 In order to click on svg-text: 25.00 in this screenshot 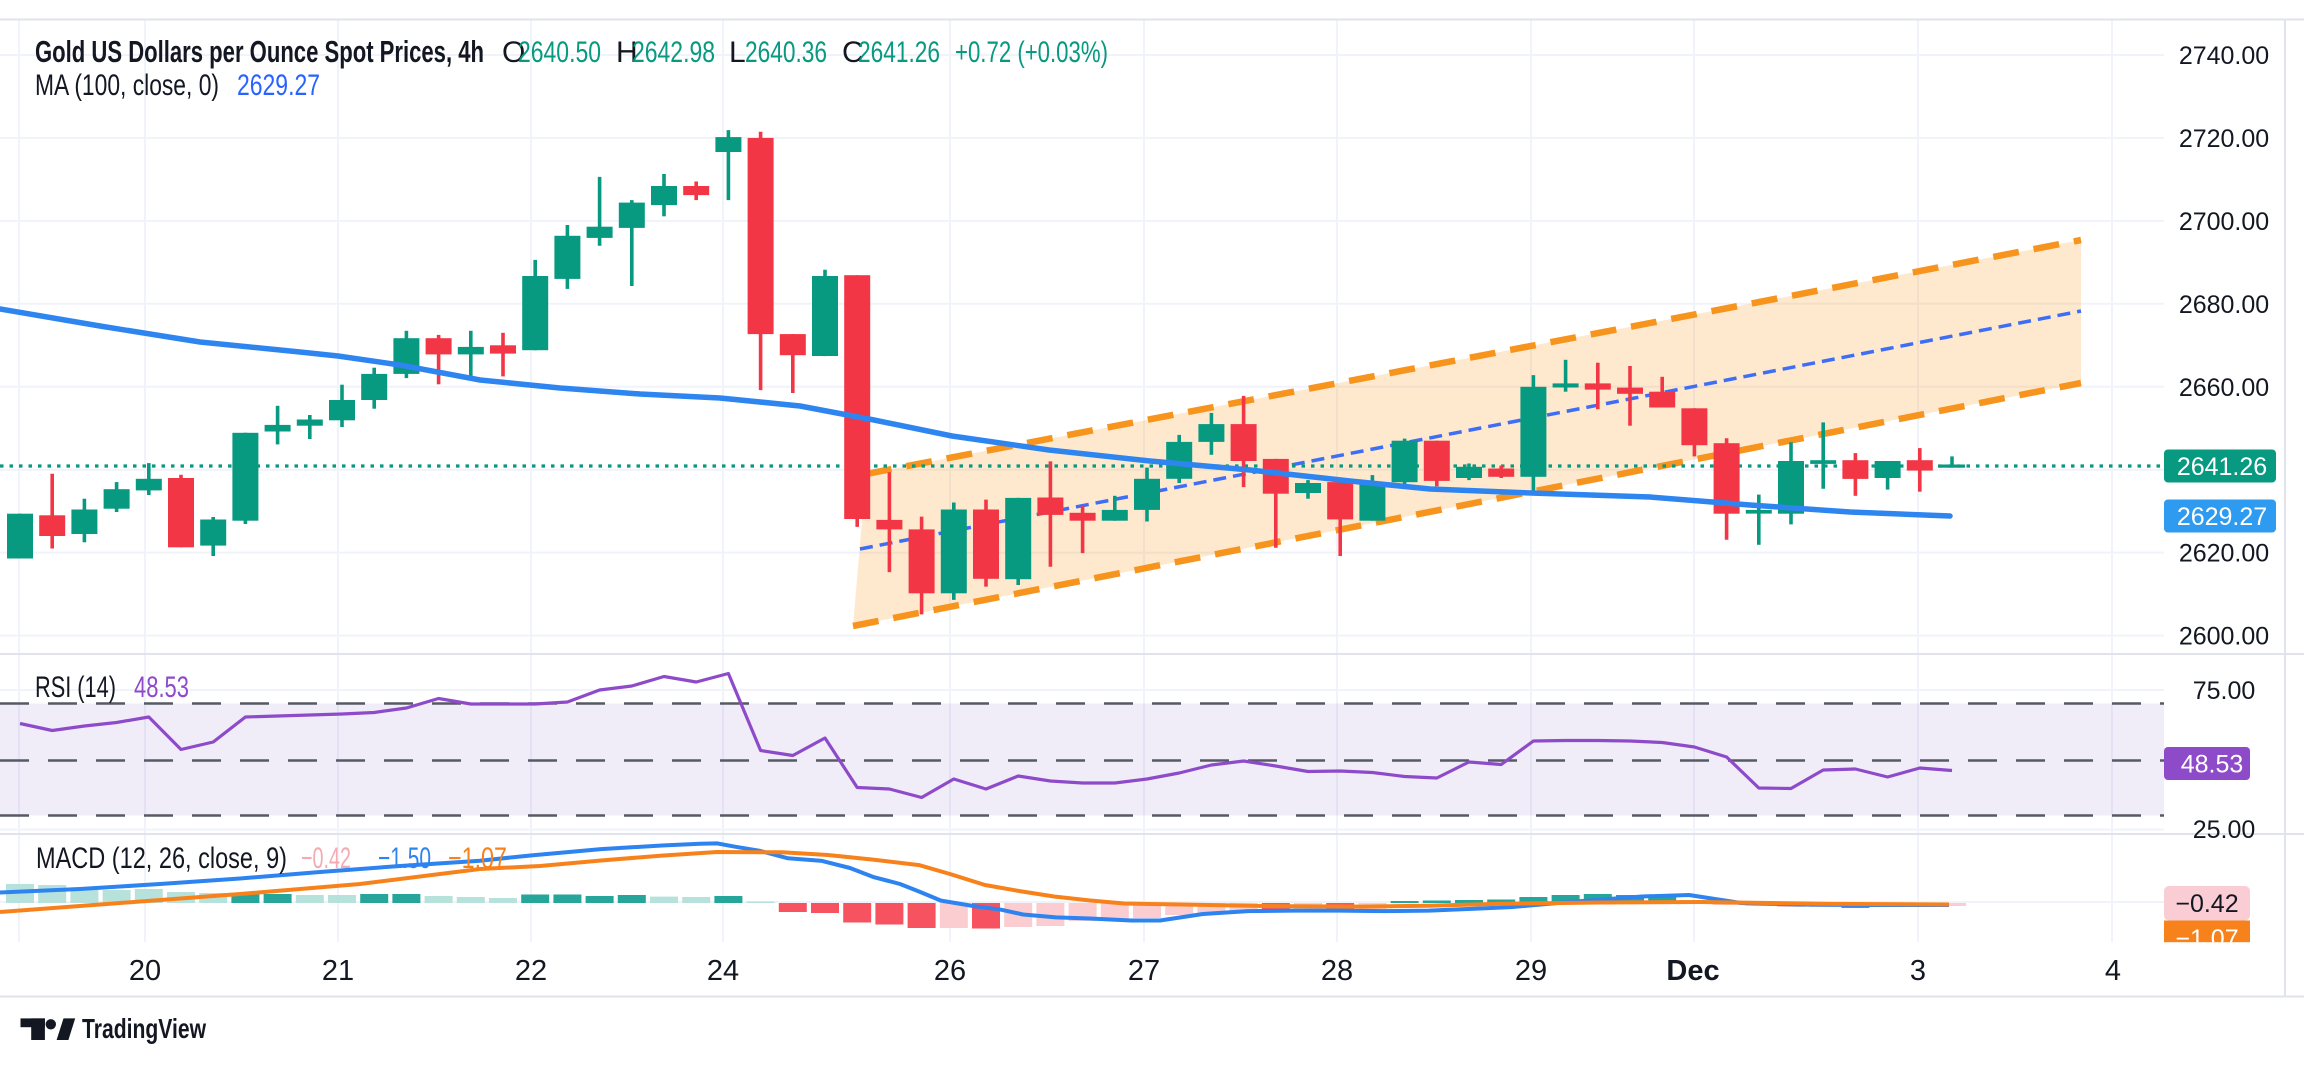, I will do `click(2224, 830)`.